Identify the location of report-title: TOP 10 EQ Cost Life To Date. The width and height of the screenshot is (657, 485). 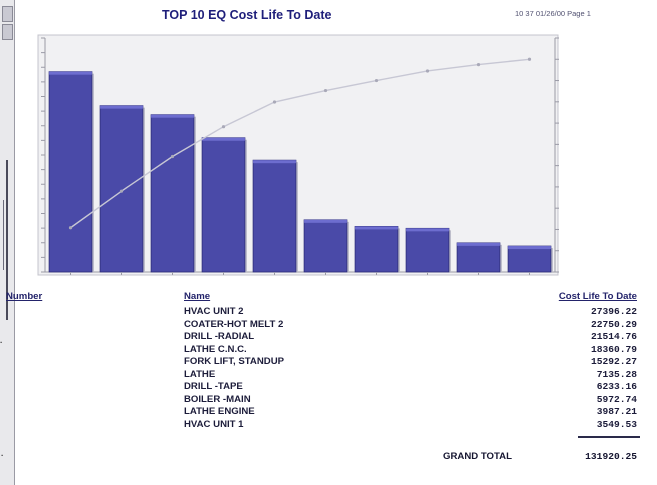
(247, 15).